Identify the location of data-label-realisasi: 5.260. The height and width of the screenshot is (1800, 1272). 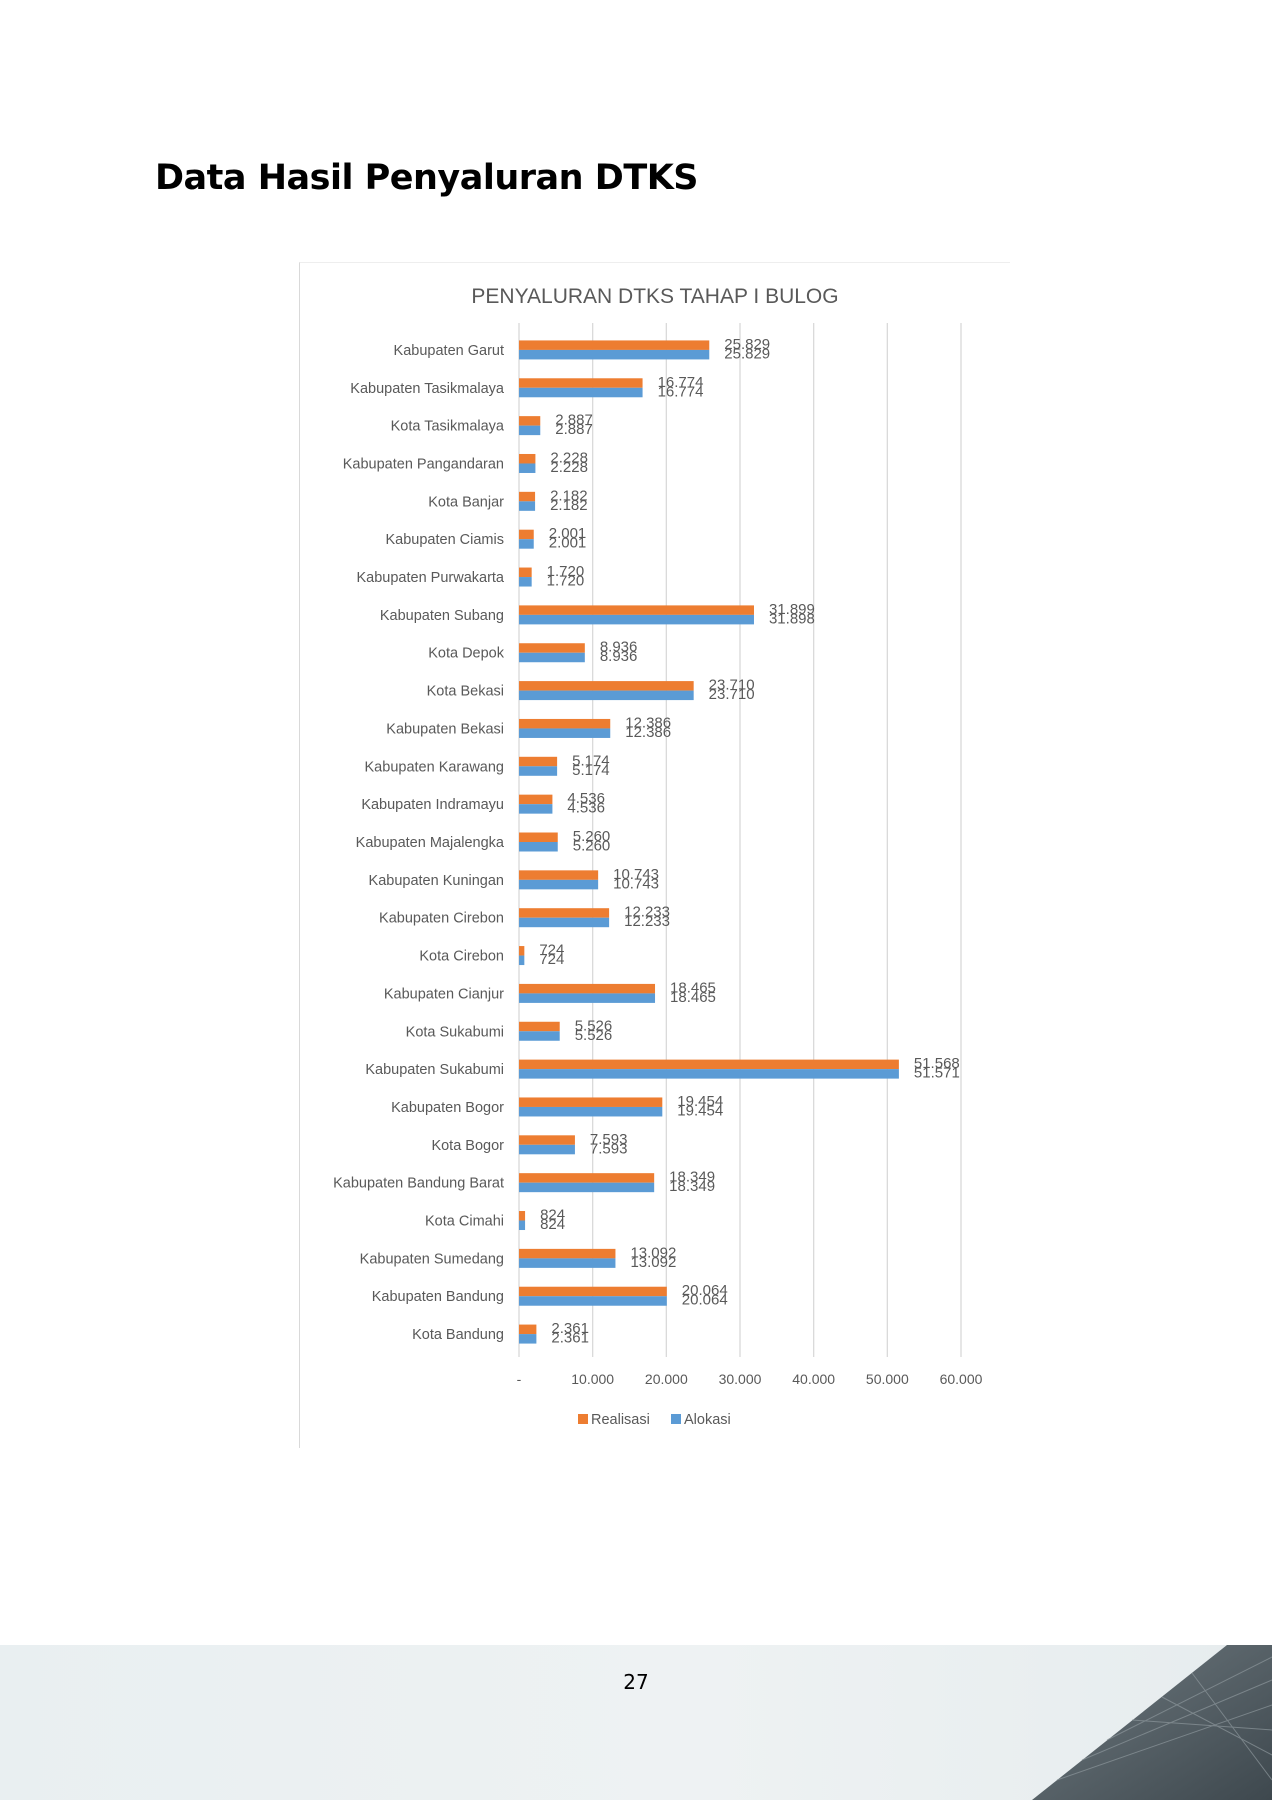
(592, 836).